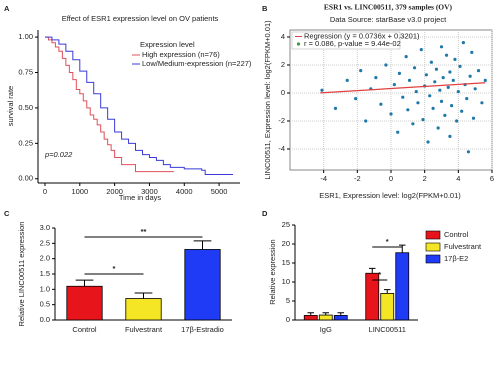  Describe the element at coordinates (283, 92) in the screenshot. I see `y-tick-label: 0` at that location.